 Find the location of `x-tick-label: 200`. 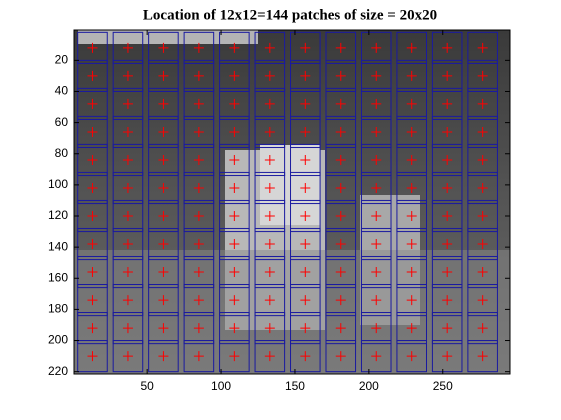

x-tick-label: 200 is located at coordinates (369, 386).